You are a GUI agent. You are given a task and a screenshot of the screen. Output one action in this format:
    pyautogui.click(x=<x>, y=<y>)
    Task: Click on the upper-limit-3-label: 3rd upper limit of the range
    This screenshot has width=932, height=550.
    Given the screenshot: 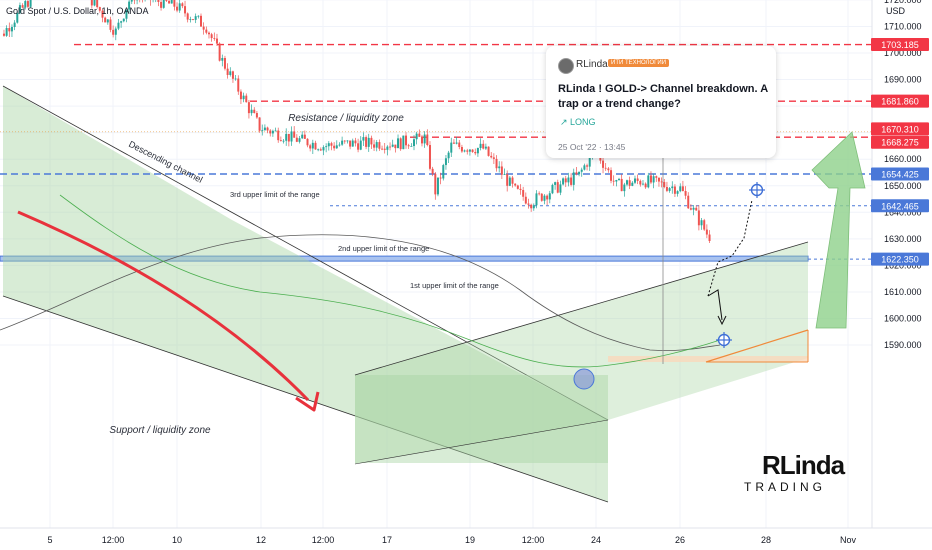 What is the action you would take?
    pyautogui.click(x=275, y=194)
    